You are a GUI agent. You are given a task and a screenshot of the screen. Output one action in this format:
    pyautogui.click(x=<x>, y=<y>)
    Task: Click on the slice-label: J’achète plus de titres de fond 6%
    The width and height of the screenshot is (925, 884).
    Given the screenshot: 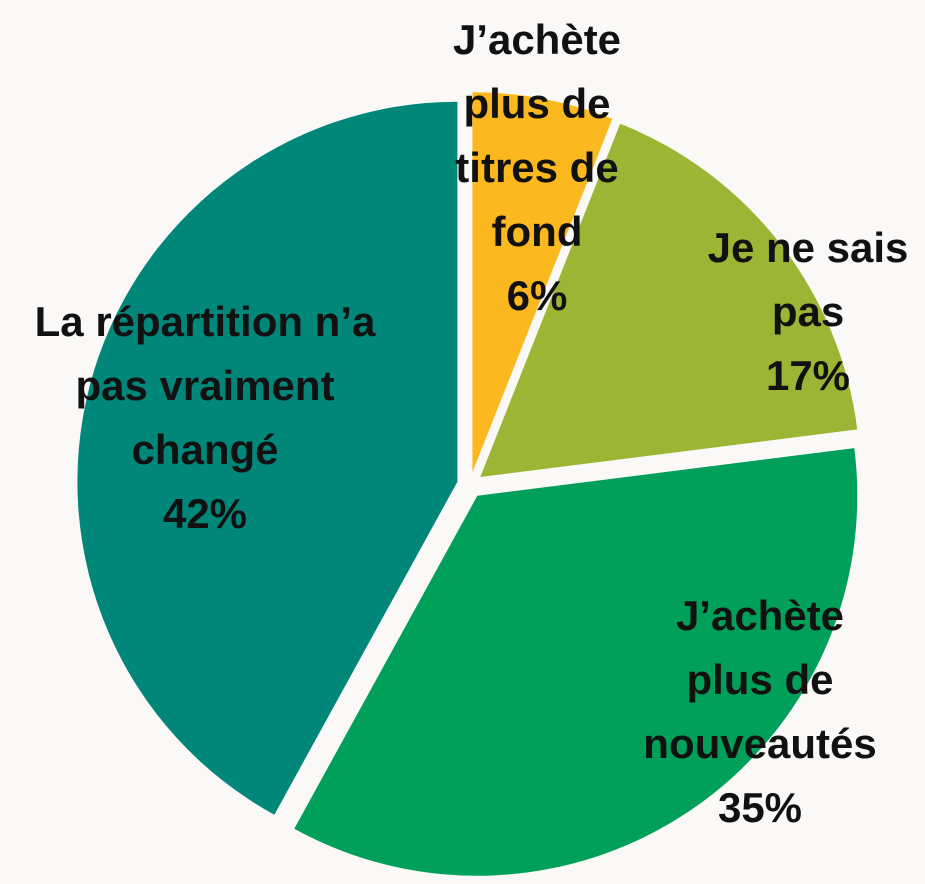 What is the action you would take?
    pyautogui.click(x=537, y=168)
    